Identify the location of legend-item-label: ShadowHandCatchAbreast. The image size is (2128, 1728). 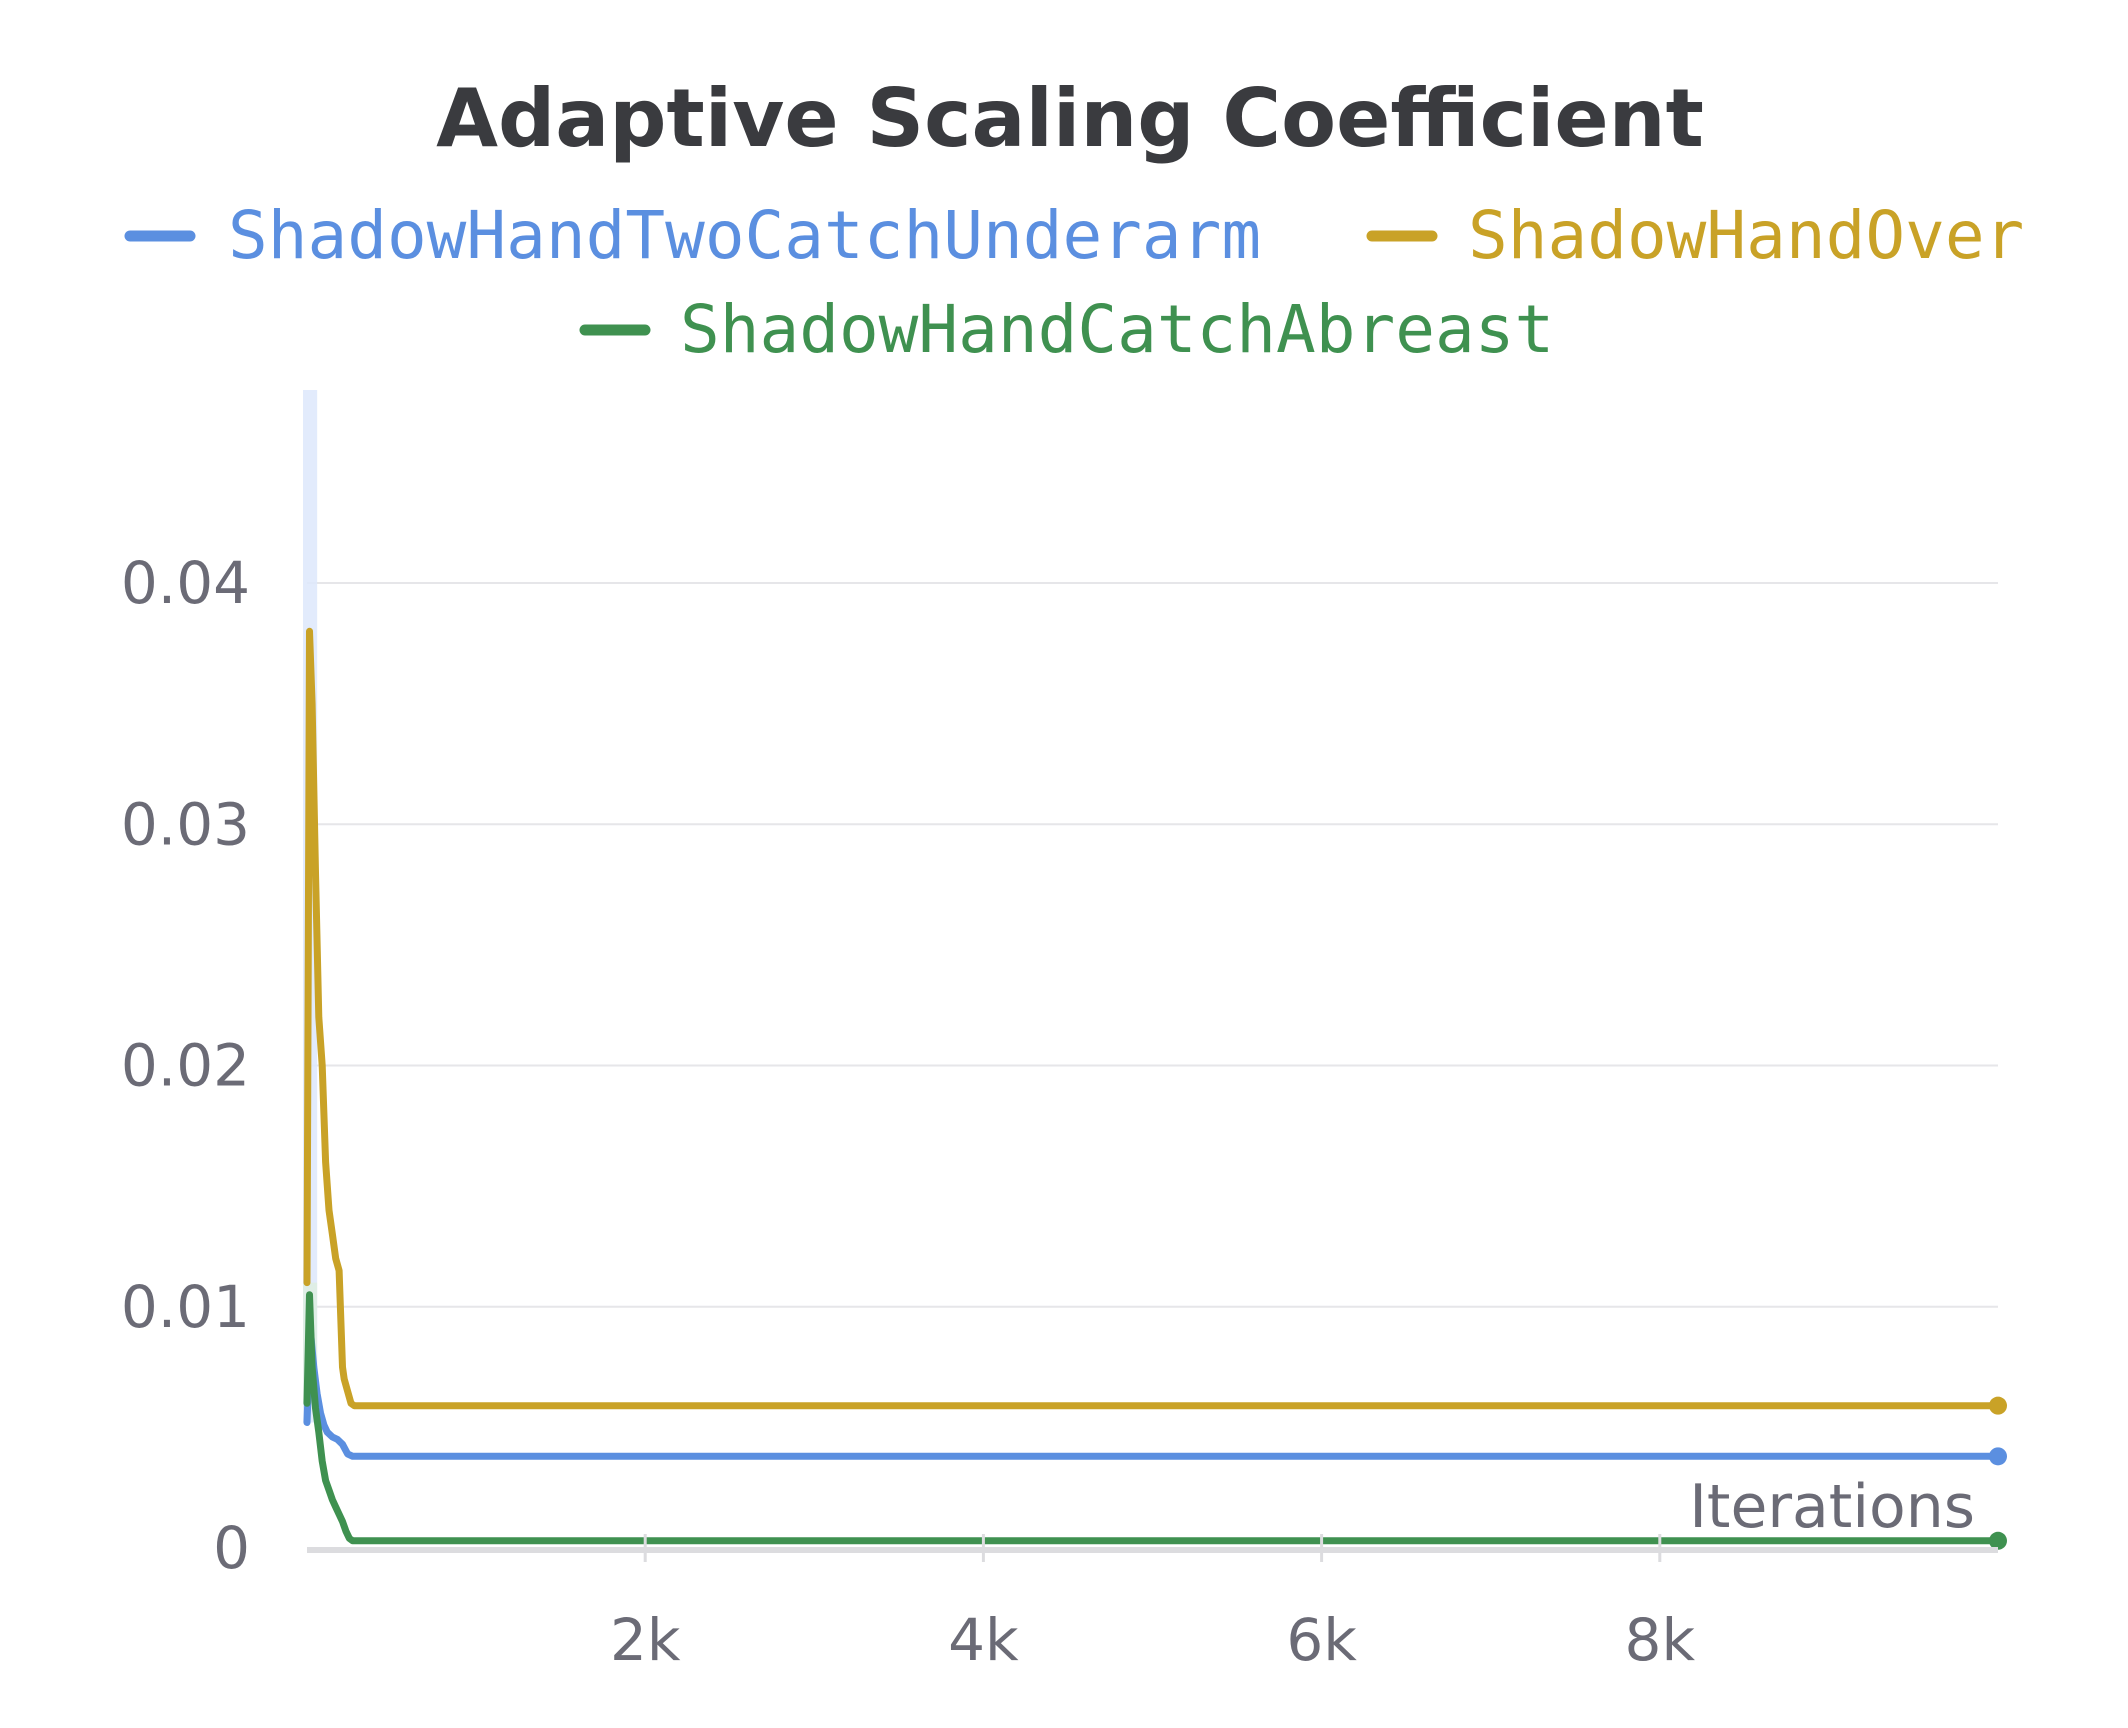
(1117, 329).